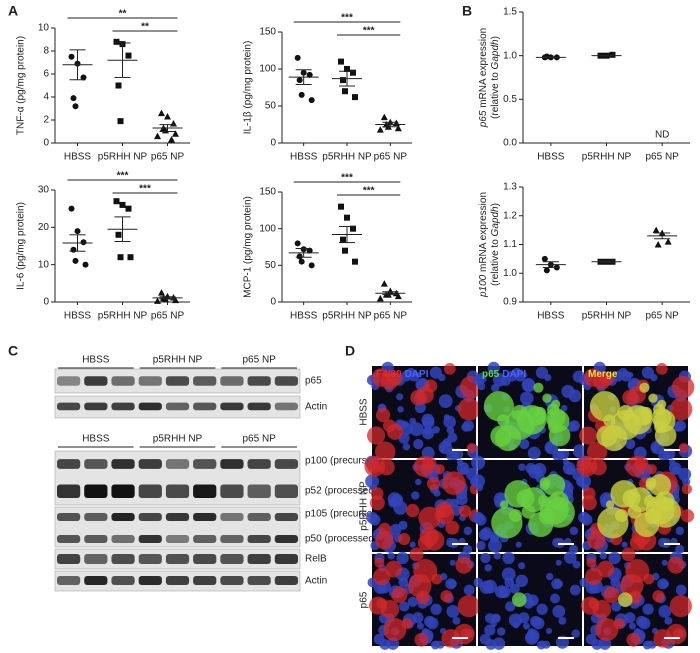 This screenshot has height=653, width=700. I want to click on significance-label: ***, so click(123, 176).